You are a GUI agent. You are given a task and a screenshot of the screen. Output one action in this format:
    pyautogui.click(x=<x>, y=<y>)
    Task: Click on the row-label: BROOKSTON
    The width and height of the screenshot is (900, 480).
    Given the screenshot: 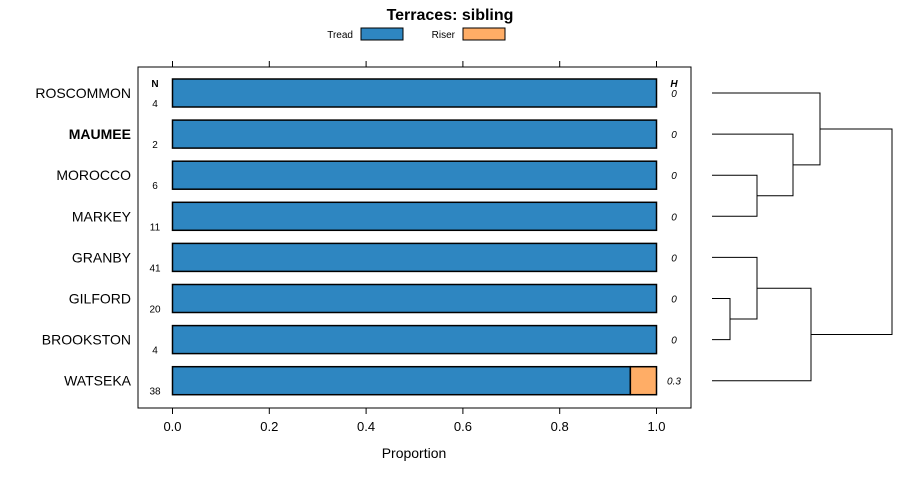 What is the action you would take?
    pyautogui.click(x=86, y=340)
    